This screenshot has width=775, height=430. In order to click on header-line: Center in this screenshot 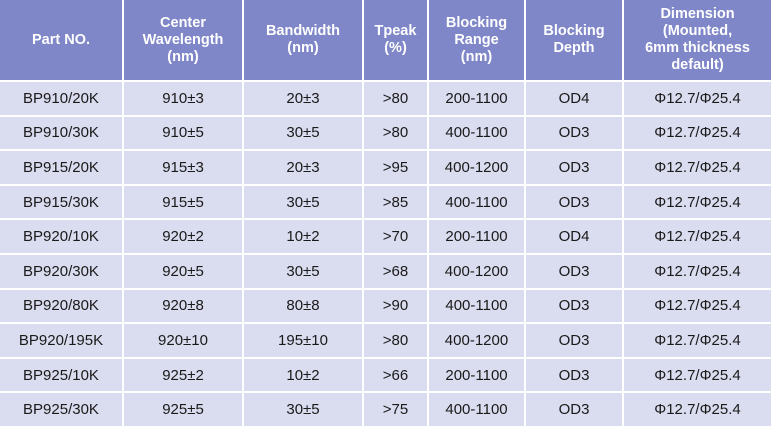, I will do `click(183, 22)`.